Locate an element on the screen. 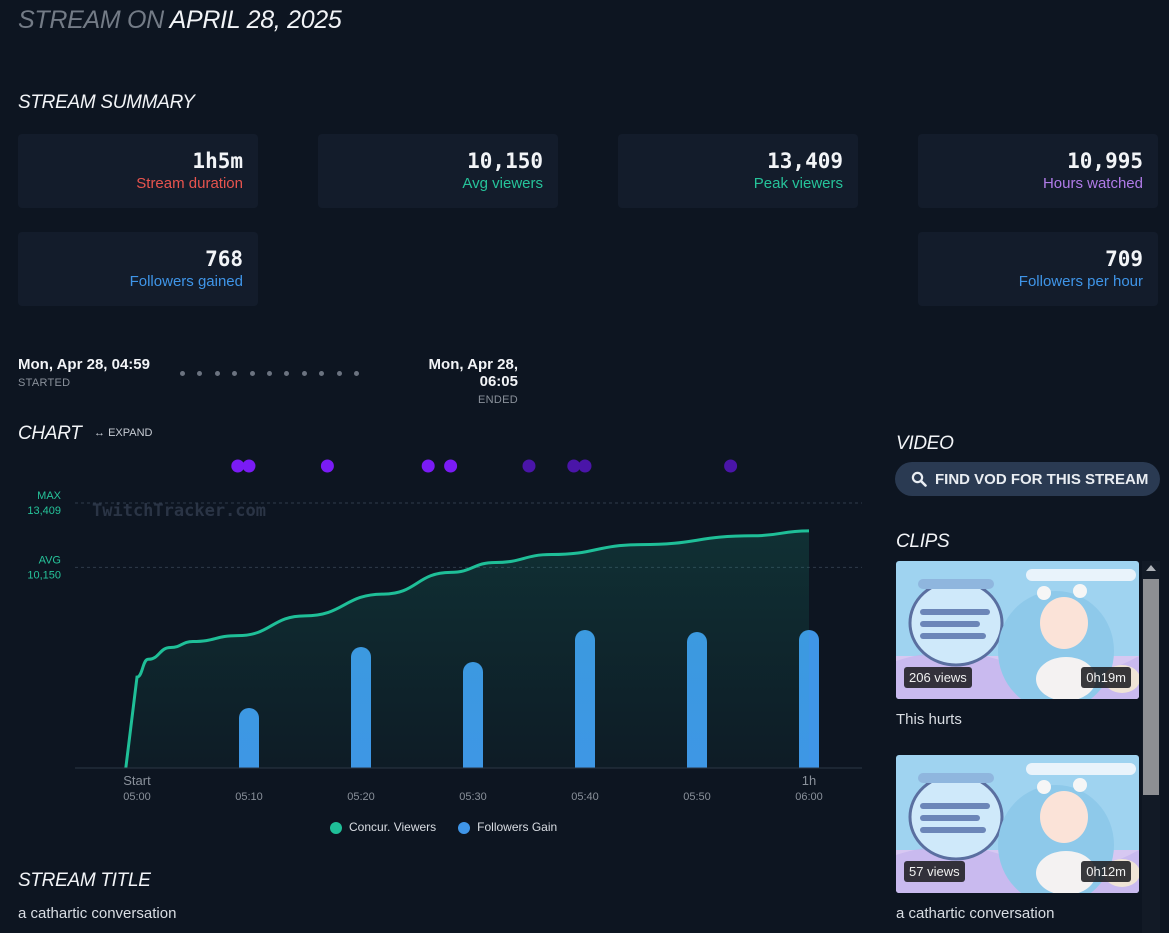 The image size is (1169, 933). scrollbar-thumb is located at coordinates (1151, 687).